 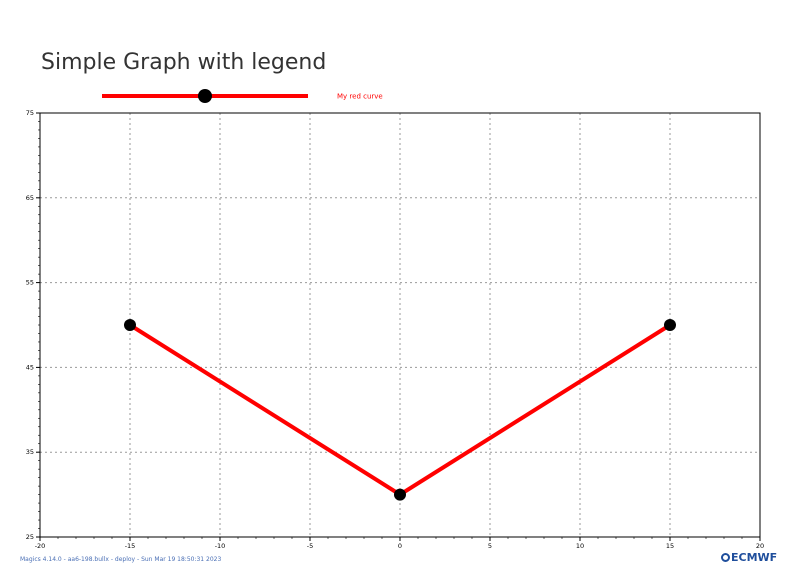 What do you see at coordinates (360, 97) in the screenshot?
I see `legend-label: My red curve` at bounding box center [360, 97].